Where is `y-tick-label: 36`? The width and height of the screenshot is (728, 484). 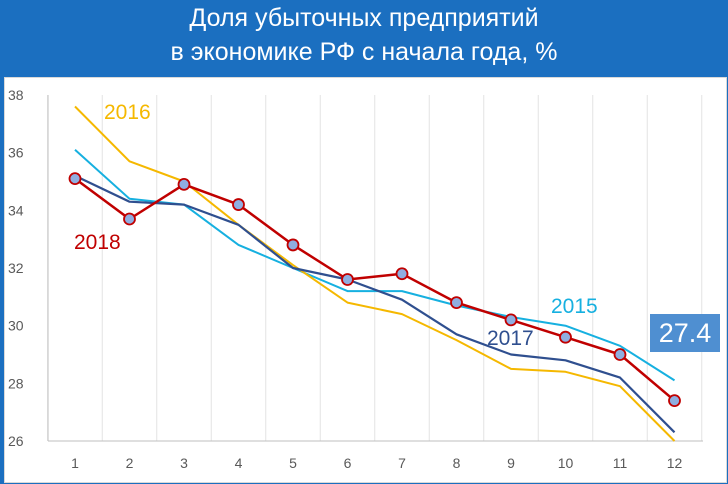
y-tick-label: 36 is located at coordinates (16, 153).